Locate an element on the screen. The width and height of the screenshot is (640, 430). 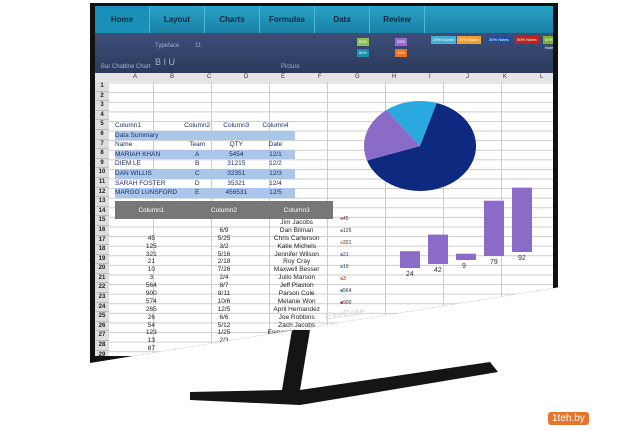
table-row: 6/9 Dan Bilman is located at coordinates (224, 231).